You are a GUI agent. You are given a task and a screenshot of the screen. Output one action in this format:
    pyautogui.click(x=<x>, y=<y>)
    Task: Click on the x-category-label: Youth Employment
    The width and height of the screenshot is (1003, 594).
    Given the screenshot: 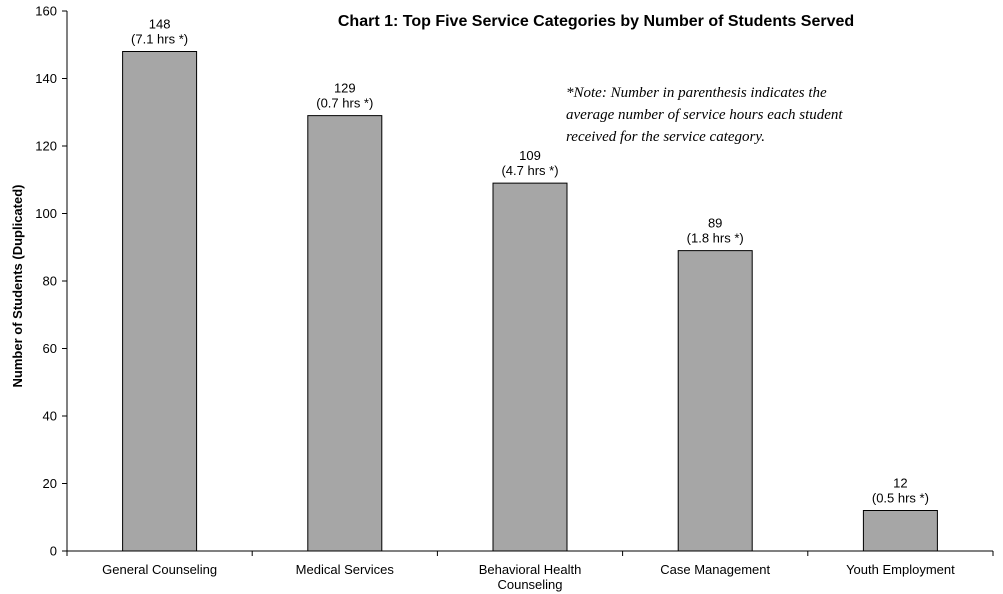 What is the action you would take?
    pyautogui.click(x=900, y=569)
    